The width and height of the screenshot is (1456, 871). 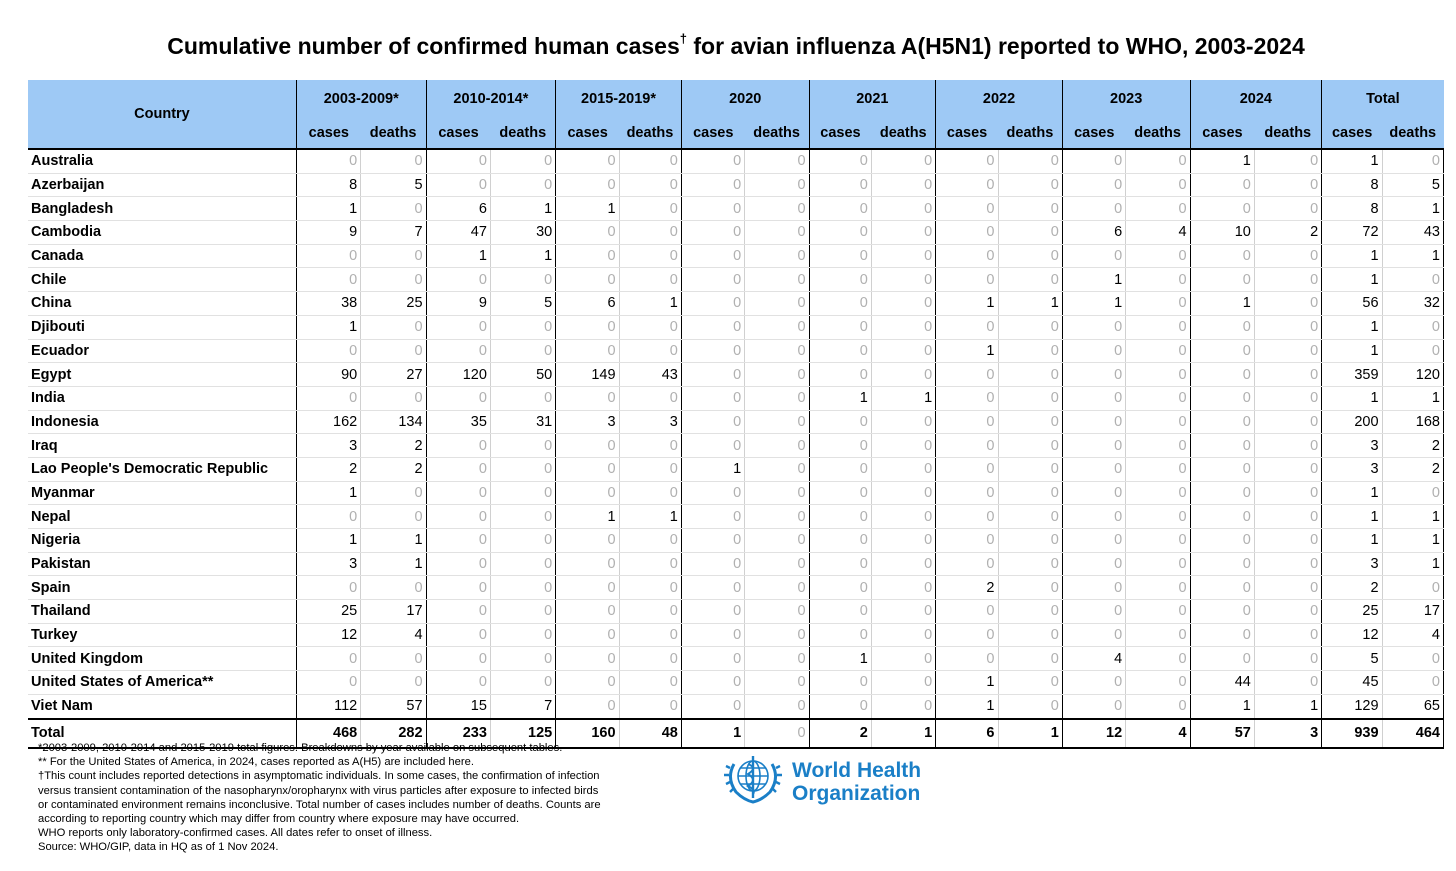 I want to click on cases-cell: 149, so click(x=587, y=374).